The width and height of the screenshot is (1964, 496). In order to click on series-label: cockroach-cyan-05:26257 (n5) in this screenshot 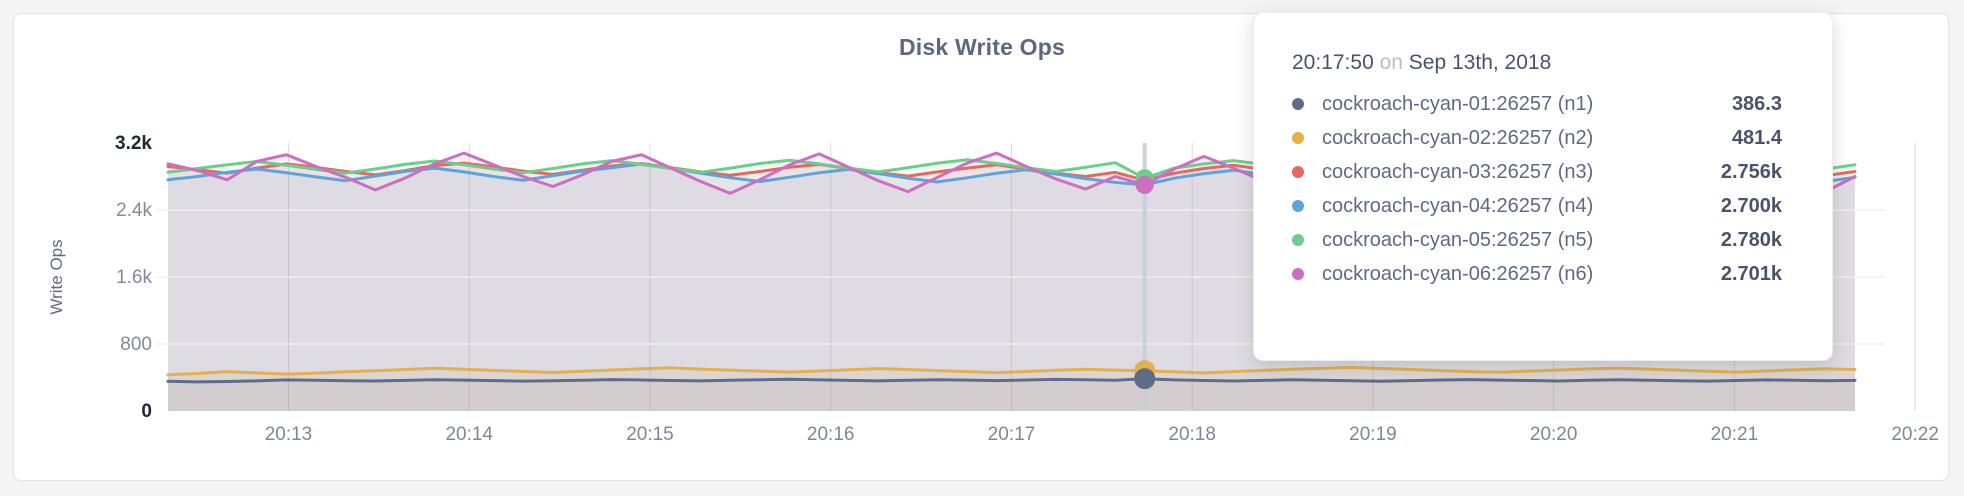, I will do `click(1458, 239)`.